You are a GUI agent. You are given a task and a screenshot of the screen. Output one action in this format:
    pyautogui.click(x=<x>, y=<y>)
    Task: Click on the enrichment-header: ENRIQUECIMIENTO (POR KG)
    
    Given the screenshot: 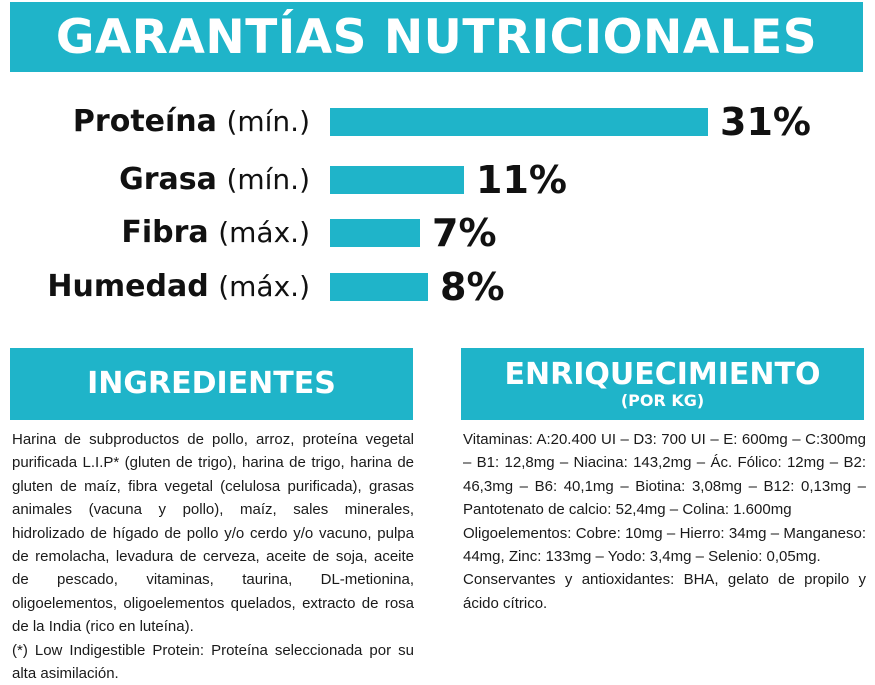 What is the action you would take?
    pyautogui.click(x=662, y=384)
    